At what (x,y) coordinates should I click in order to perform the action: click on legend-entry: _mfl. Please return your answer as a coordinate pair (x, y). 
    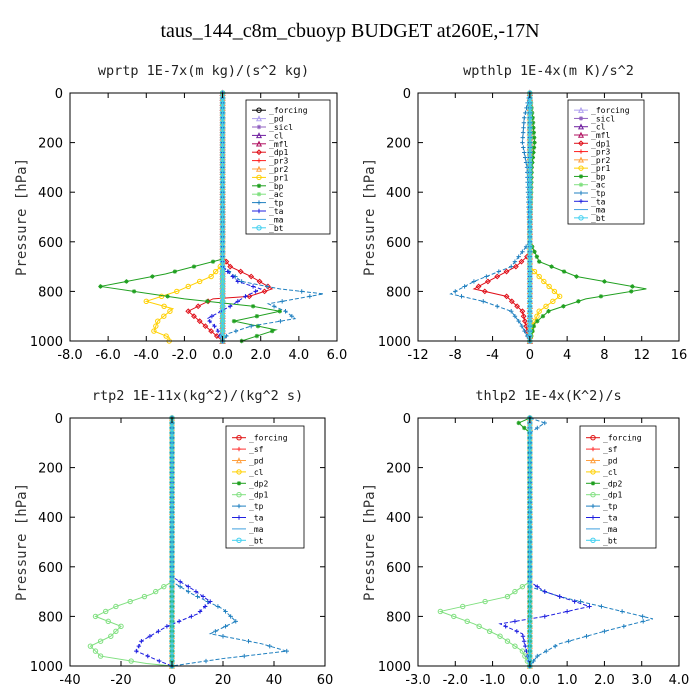
    Looking at the image, I should click on (600, 135).